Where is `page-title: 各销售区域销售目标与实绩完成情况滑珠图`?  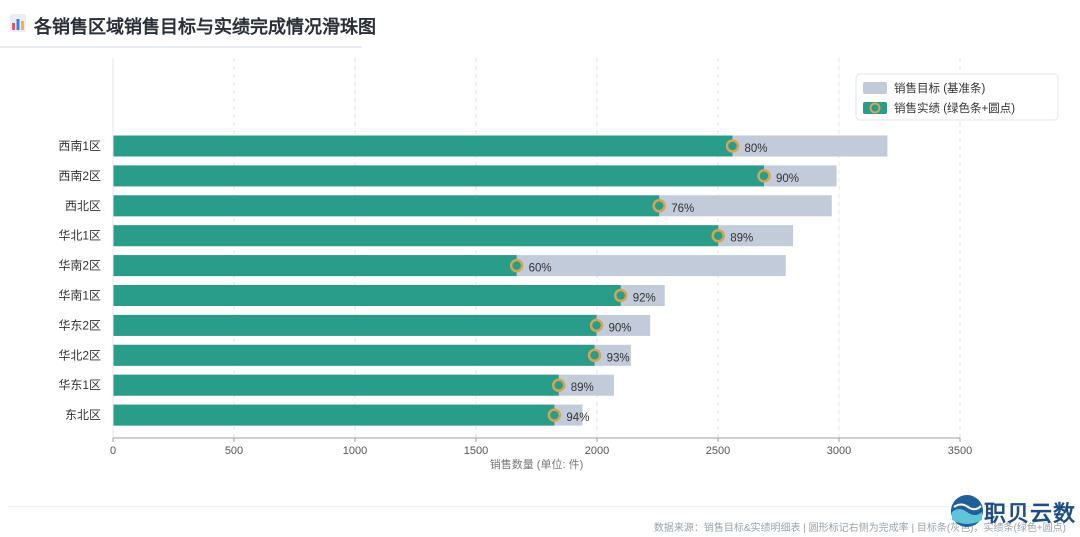
page-title: 各销售区域销售目标与实绩完成情况滑珠图 is located at coordinates (205, 27).